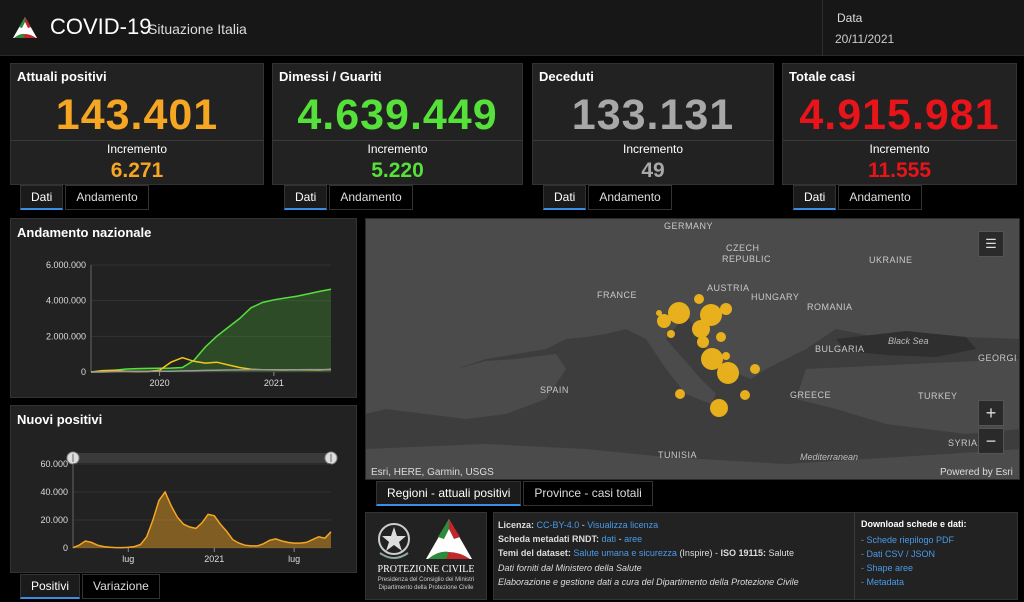 Image resolution: width=1024 pixels, height=602 pixels. What do you see at coordinates (620, 539) in the screenshot?
I see `scheda-sep: -` at bounding box center [620, 539].